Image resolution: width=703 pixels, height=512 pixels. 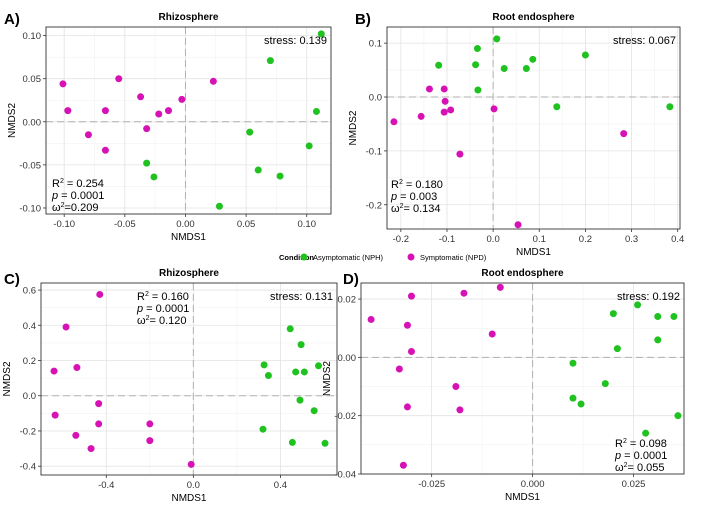 What do you see at coordinates (189, 273) in the screenshot?
I see `panel-title: Rhizosphere` at bounding box center [189, 273].